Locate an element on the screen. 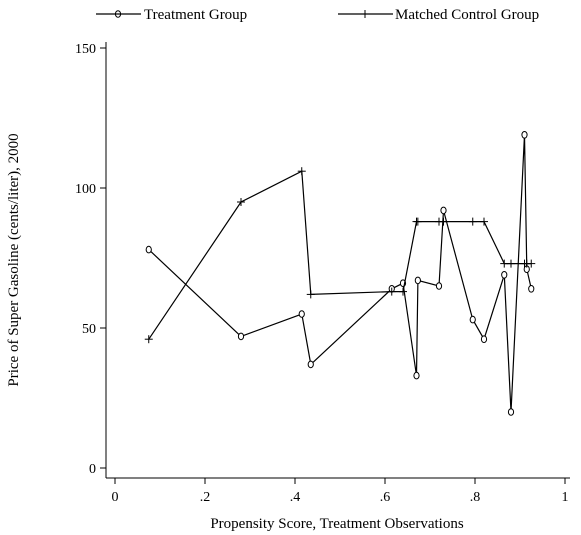  x-tick-label: .6 is located at coordinates (385, 497).